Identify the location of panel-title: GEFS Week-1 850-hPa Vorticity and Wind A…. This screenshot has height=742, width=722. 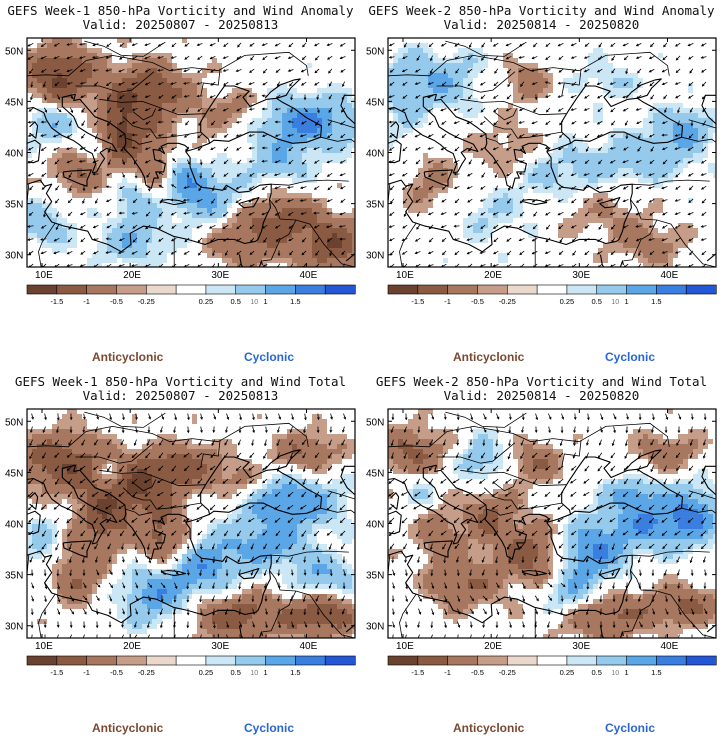
(180, 10).